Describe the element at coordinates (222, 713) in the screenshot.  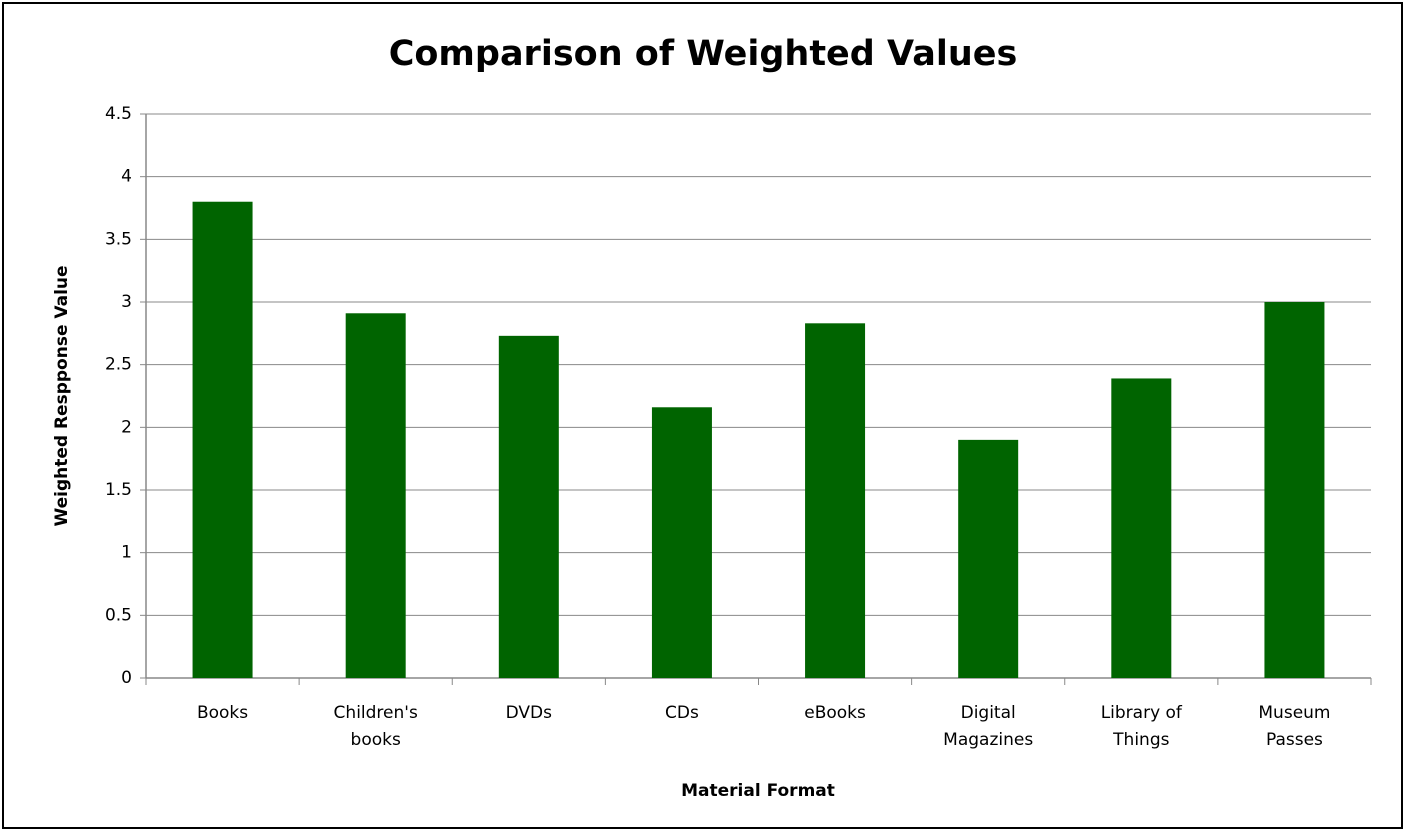
I see `x-tick-label: Books` at that location.